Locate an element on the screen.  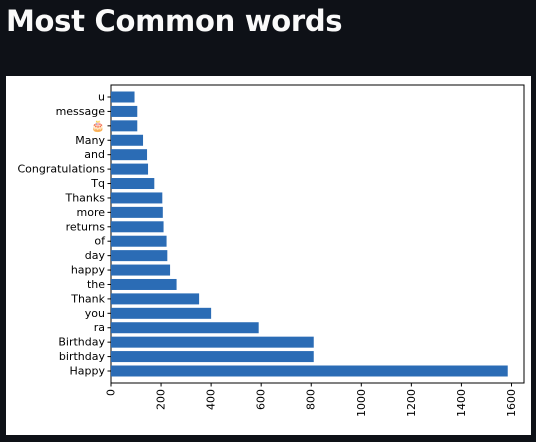
y-tick-label: of is located at coordinates (100, 241).